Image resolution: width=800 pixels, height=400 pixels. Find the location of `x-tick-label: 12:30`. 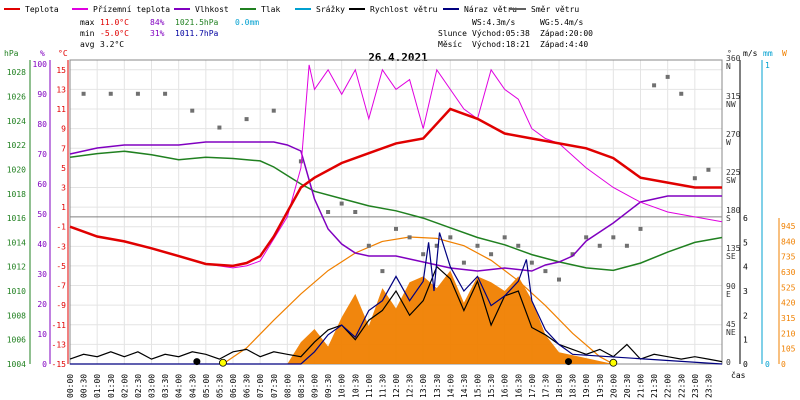

x-tick-label: 12:30 is located at coordinates (410, 386).